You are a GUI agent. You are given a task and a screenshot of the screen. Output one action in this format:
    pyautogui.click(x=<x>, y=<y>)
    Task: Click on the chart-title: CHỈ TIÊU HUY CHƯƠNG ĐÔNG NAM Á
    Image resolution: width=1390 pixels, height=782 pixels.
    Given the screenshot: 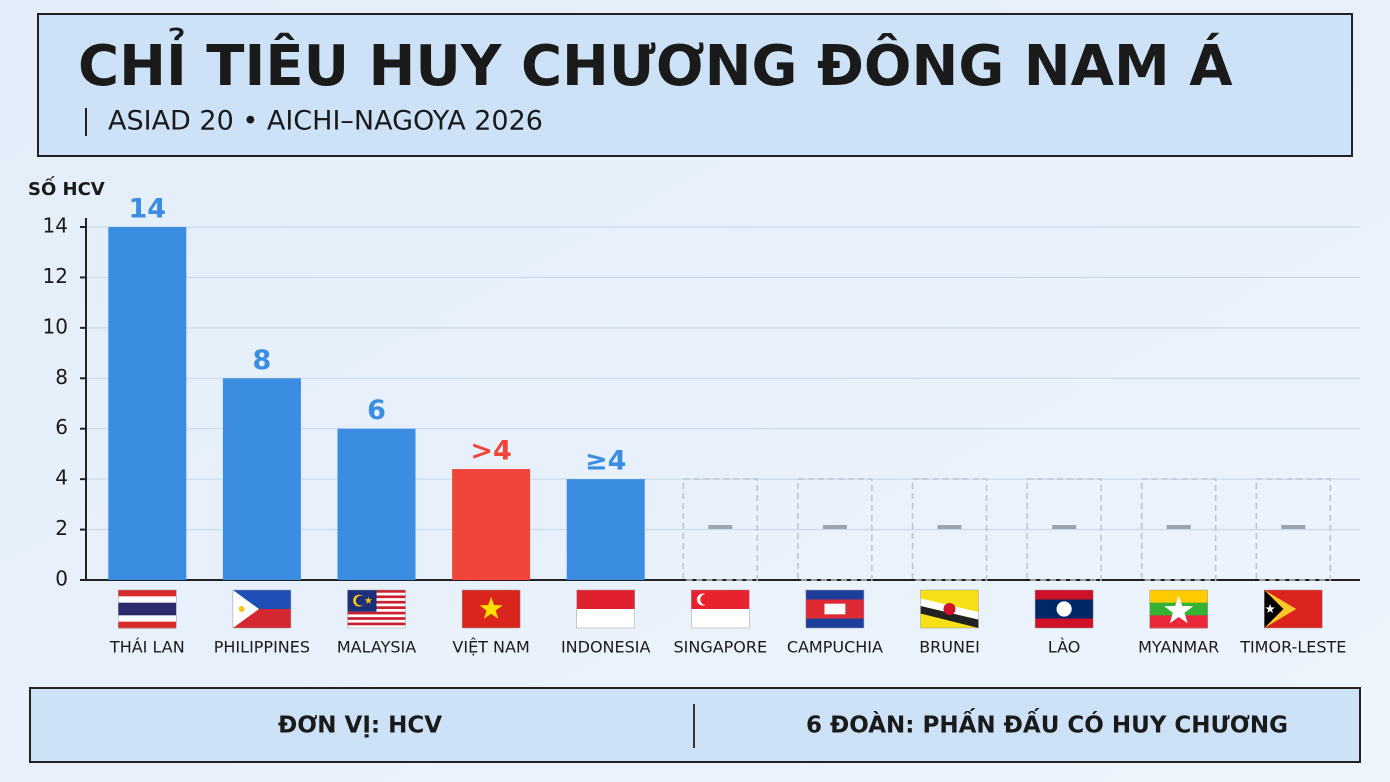 What is the action you would take?
    pyautogui.click(x=655, y=63)
    